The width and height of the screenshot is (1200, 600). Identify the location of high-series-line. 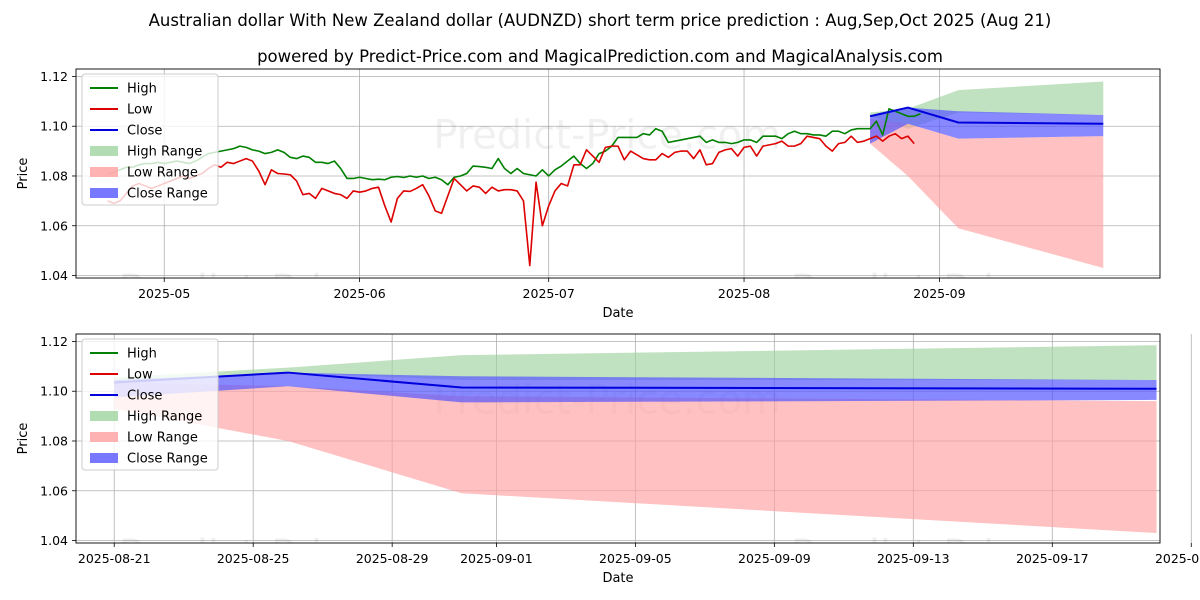
(514, 147).